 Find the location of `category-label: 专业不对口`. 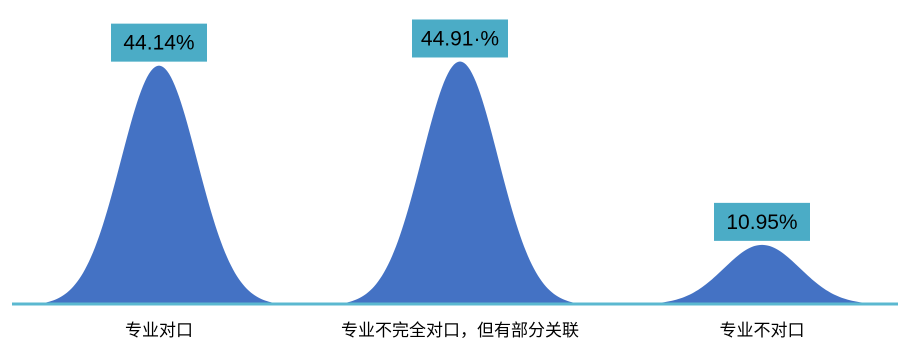

category-label: 专业不对口 is located at coordinates (762, 330).